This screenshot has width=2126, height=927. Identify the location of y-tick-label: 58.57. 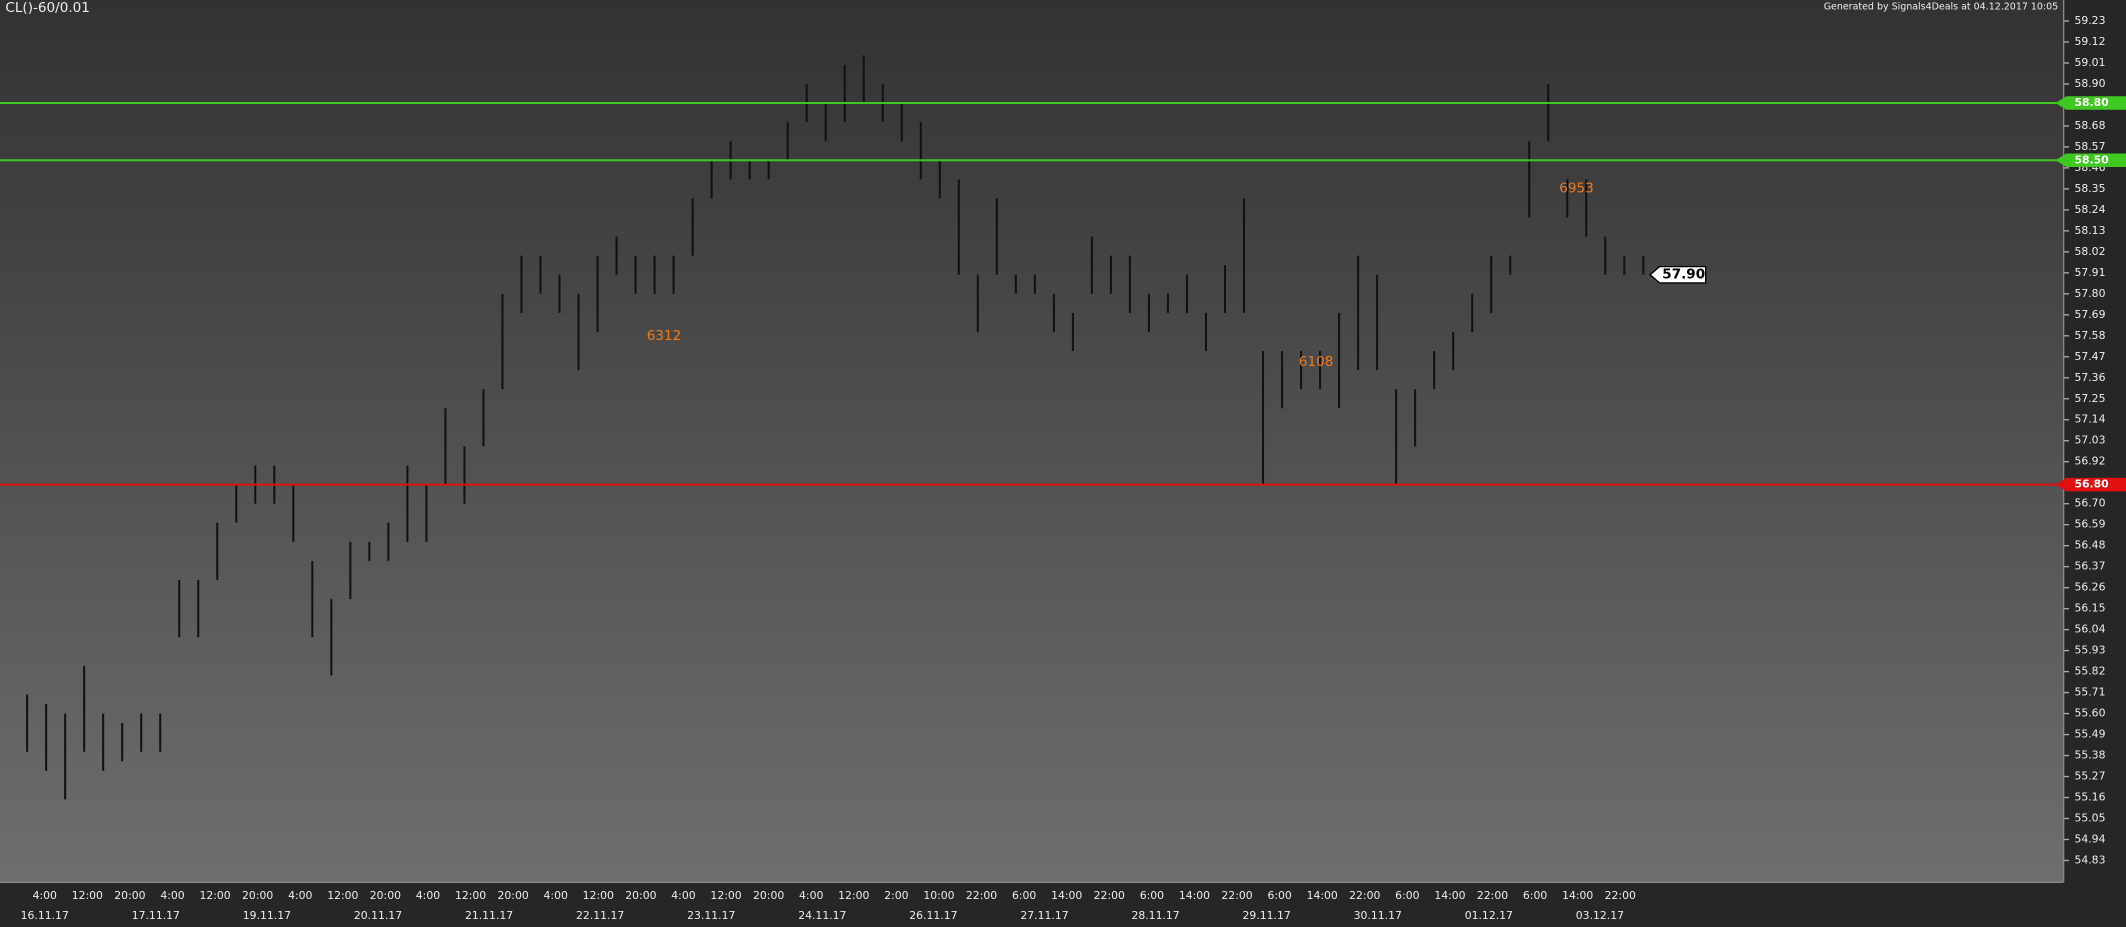
(2089, 146).